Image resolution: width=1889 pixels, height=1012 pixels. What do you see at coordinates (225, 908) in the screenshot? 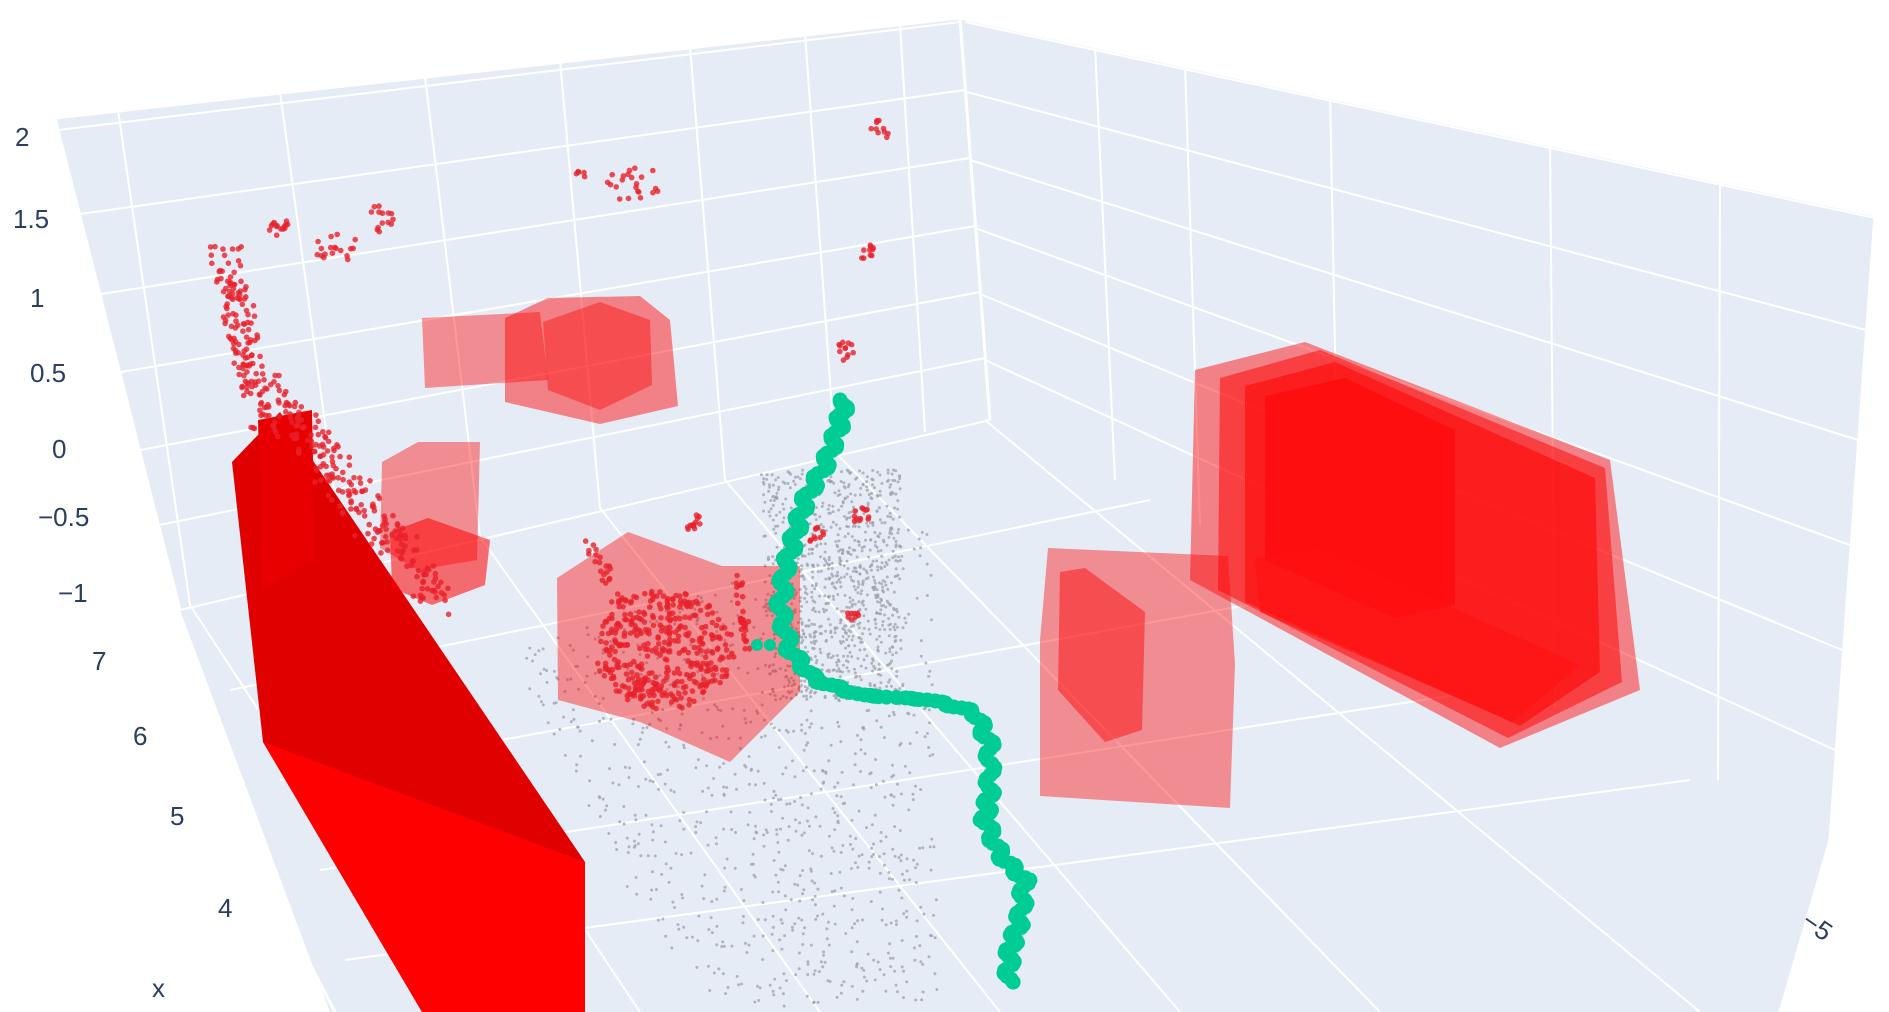
I see `x-tick-label: 4` at bounding box center [225, 908].